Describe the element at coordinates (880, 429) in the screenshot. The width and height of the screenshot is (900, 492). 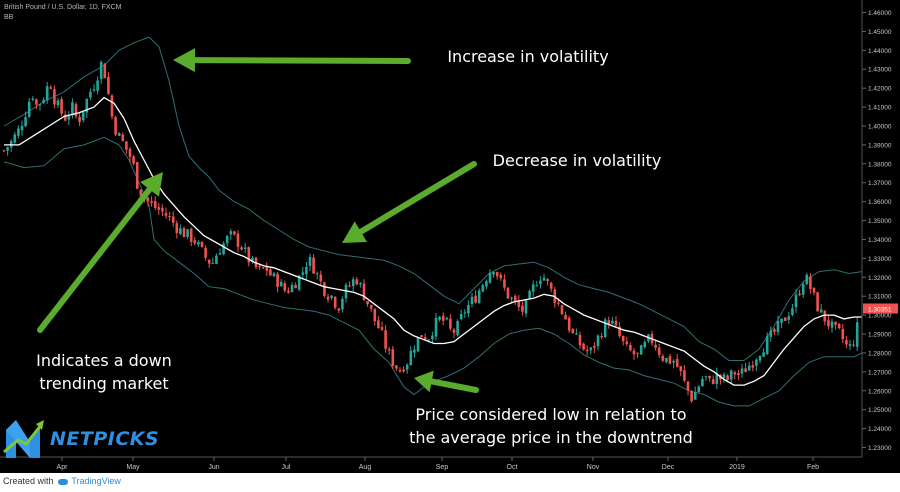
I see `y-tick-label: 1.24000` at that location.